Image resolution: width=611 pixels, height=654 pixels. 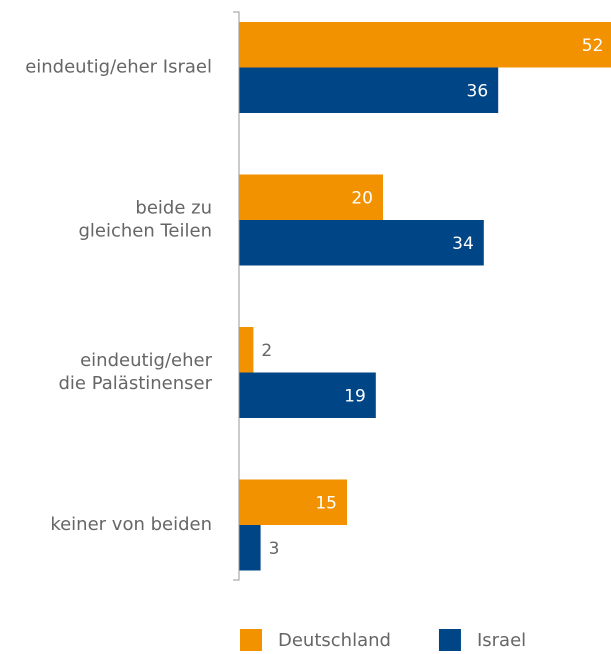 What do you see at coordinates (274, 549) in the screenshot?
I see `value-label: 3` at bounding box center [274, 549].